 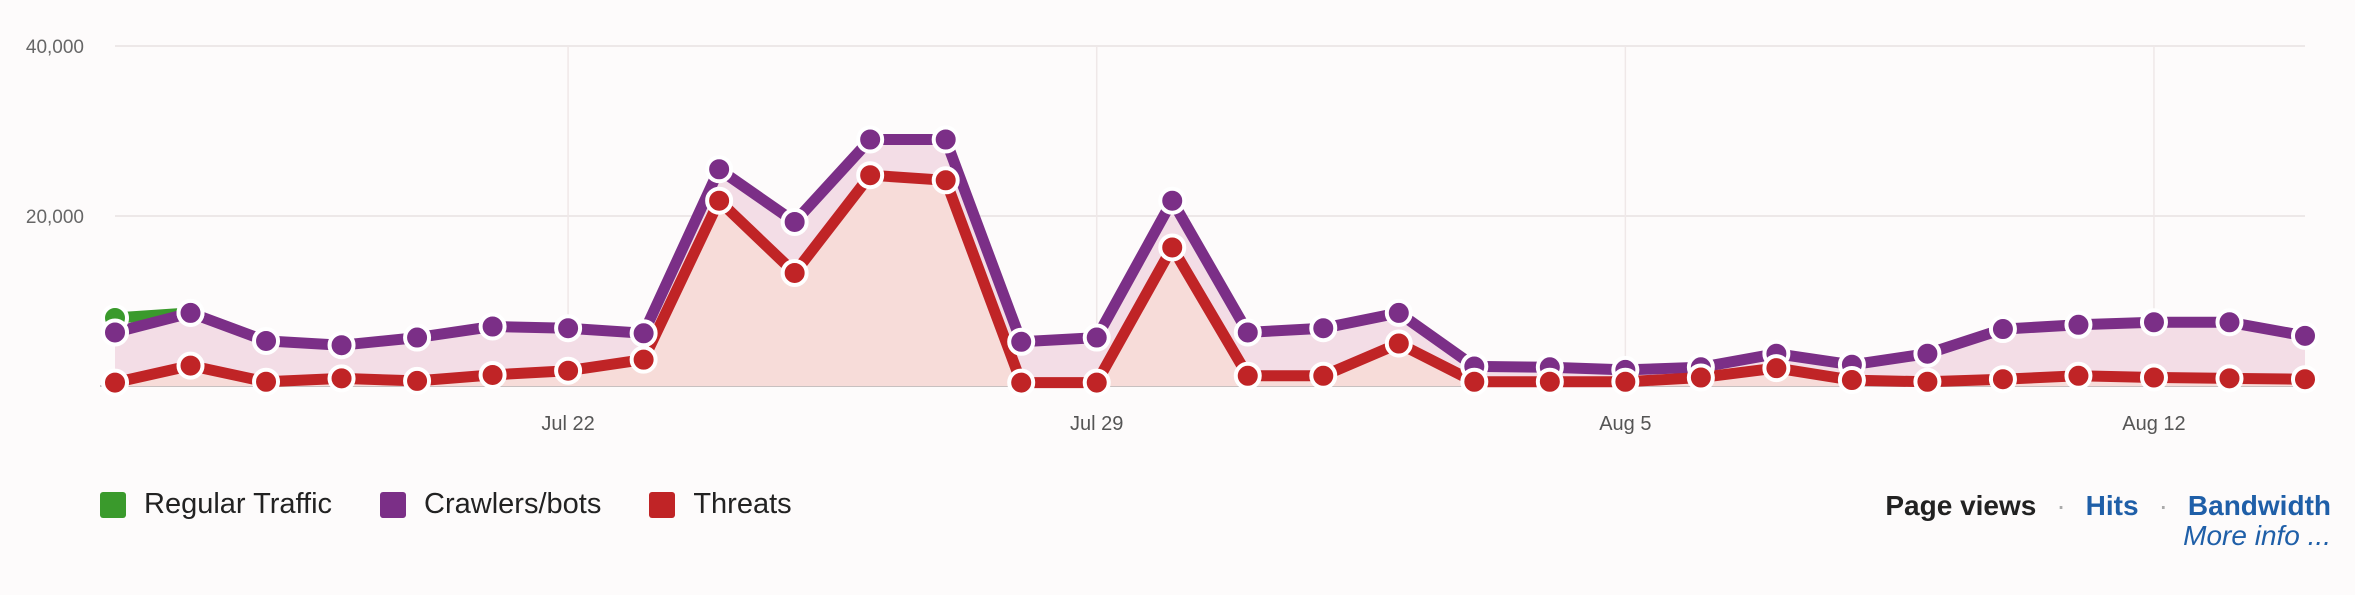 What do you see at coordinates (567, 424) in the screenshot?
I see `x-tick-label: Jul 22` at bounding box center [567, 424].